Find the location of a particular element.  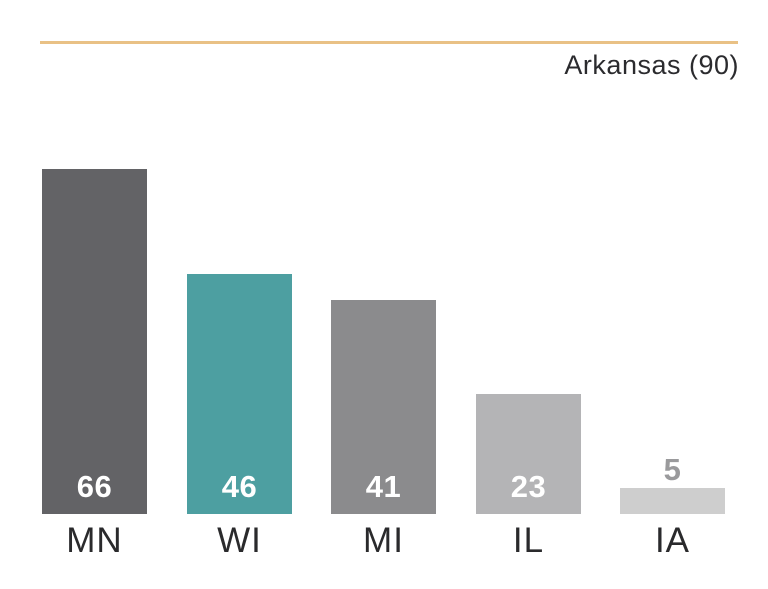

bar-value-label: 66 is located at coordinates (94, 486).